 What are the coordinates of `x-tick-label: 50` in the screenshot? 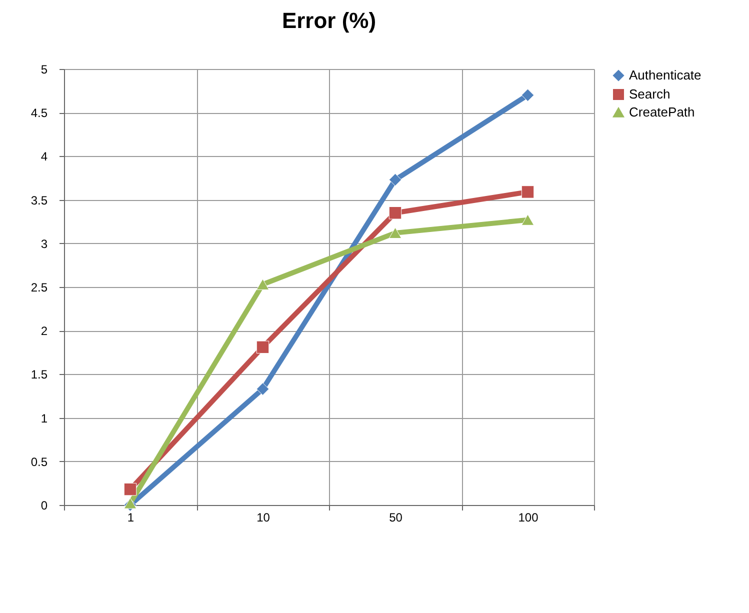 It's located at (396, 517).